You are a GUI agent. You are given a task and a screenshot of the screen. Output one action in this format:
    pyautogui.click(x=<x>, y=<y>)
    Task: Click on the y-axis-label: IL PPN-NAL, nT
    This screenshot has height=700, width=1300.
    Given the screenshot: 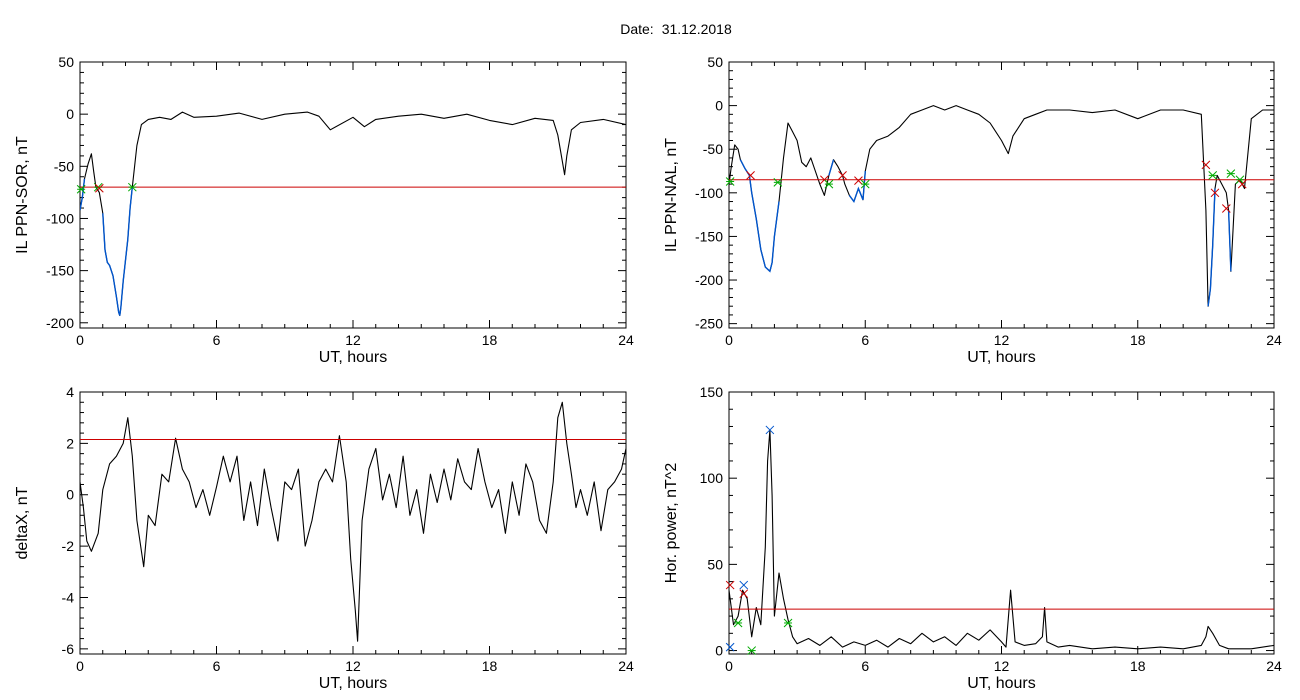 What is the action you would take?
    pyautogui.click(x=671, y=195)
    